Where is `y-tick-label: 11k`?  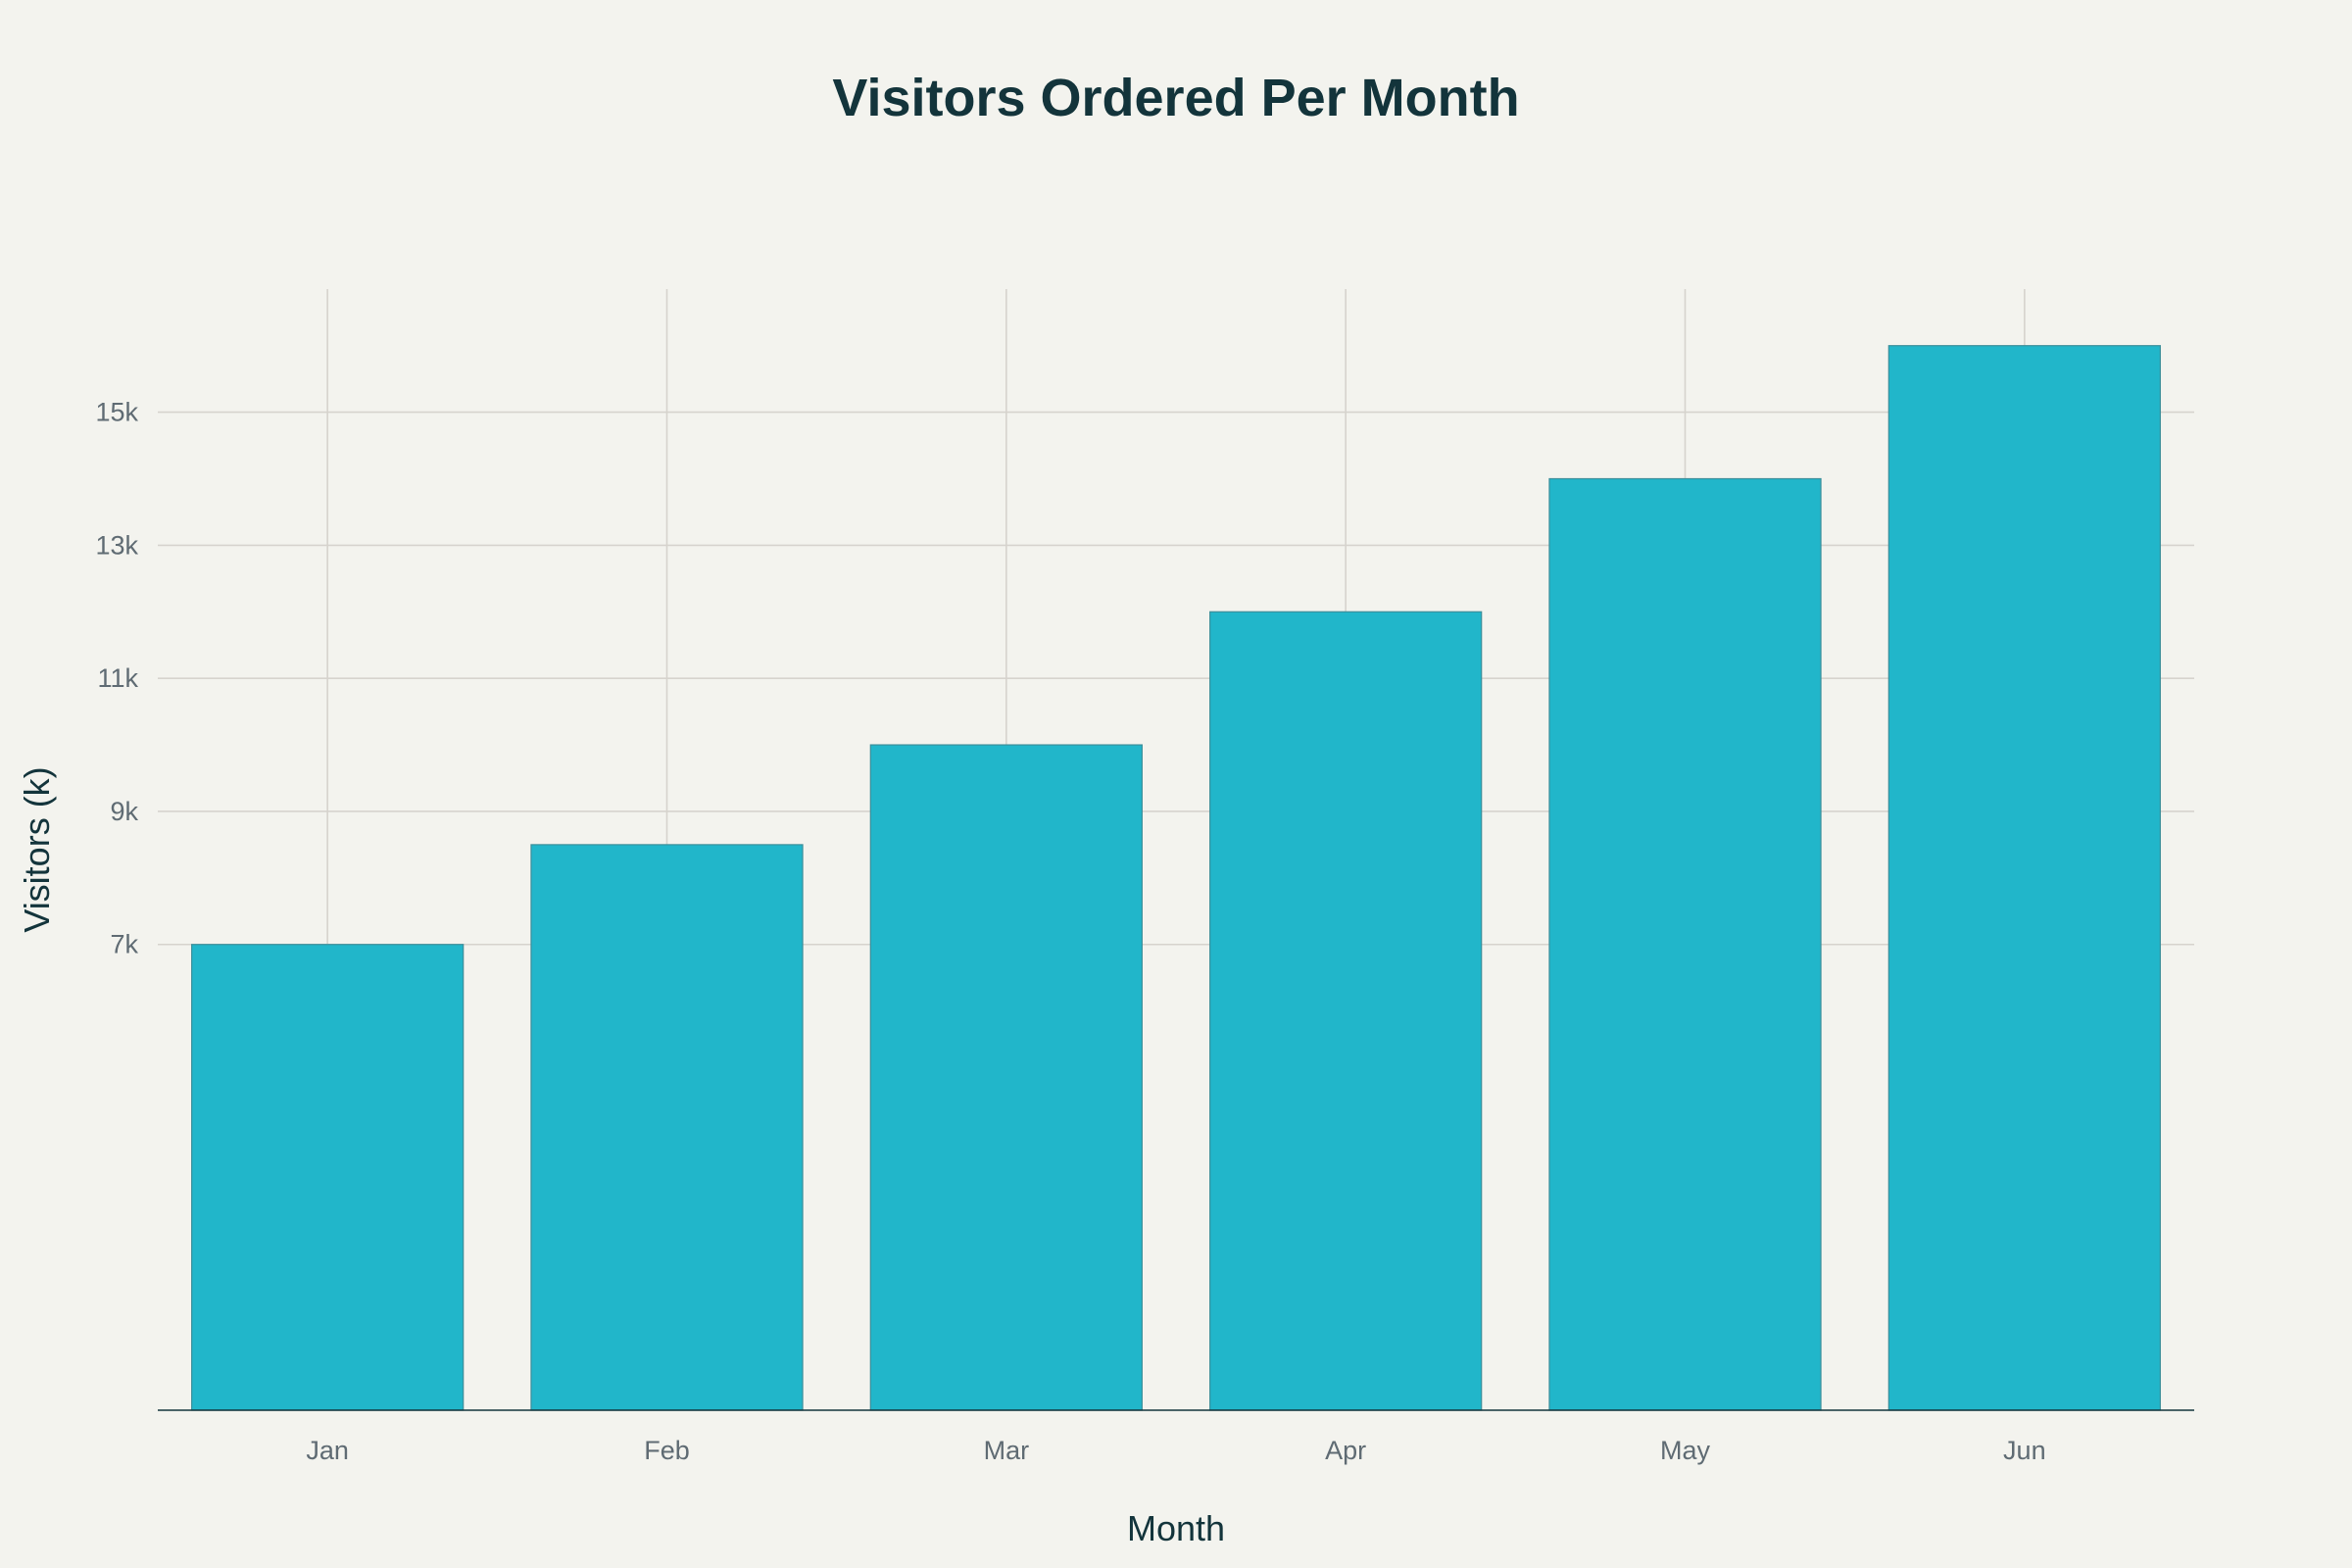
y-tick-label: 11k is located at coordinates (117, 678).